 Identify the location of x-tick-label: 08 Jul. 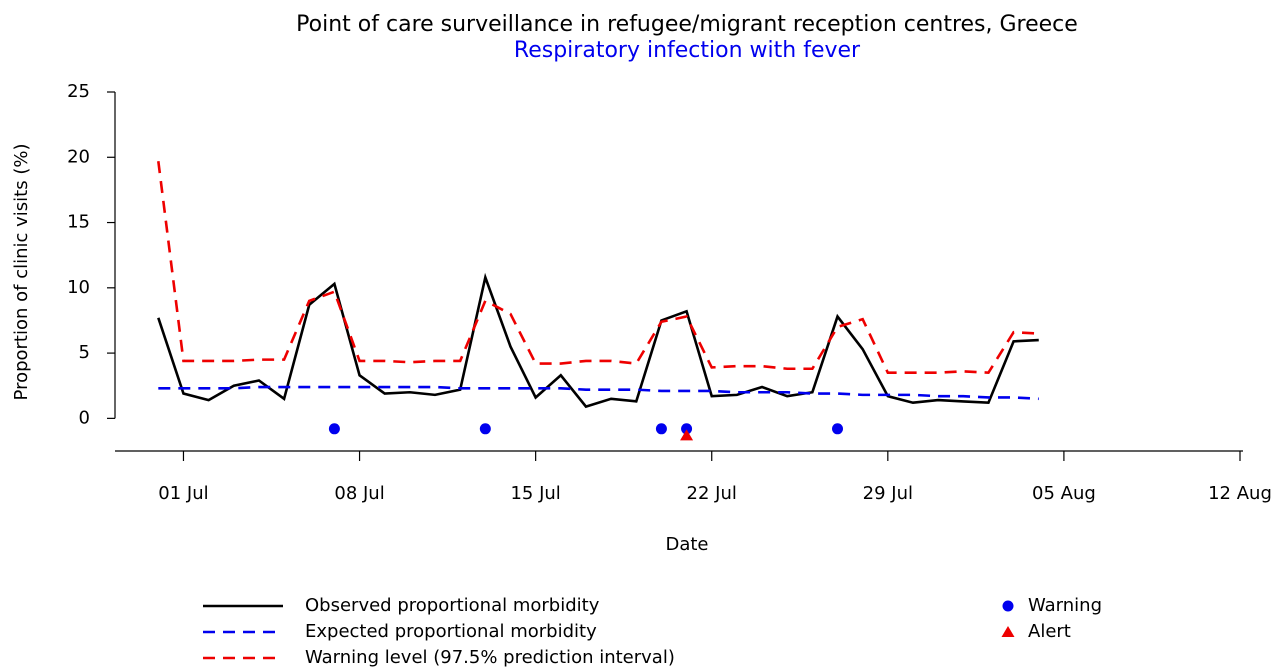
(359, 493).